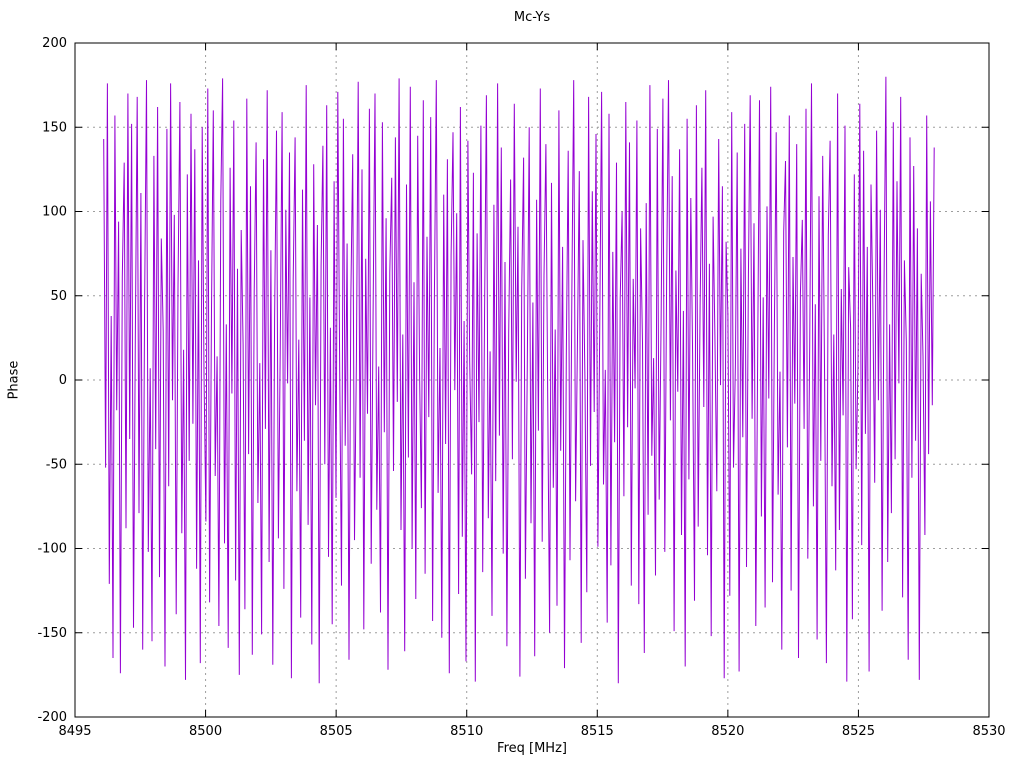 This screenshot has height=768, width=1024. What do you see at coordinates (988, 731) in the screenshot?
I see `x-tick-label: 8530` at bounding box center [988, 731].